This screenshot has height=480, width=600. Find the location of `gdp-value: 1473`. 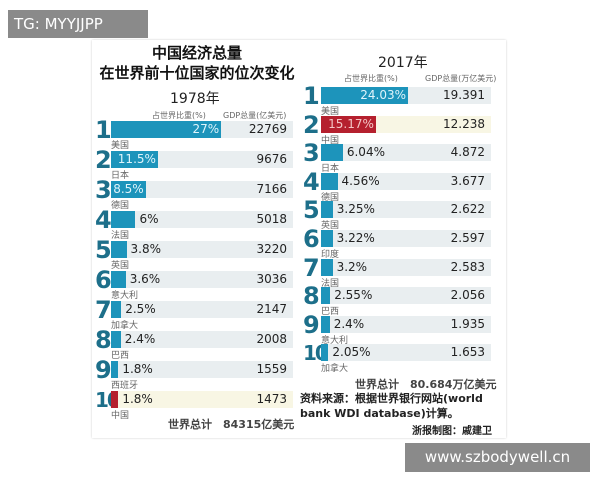

gdp-value: 1473 is located at coordinates (271, 399).